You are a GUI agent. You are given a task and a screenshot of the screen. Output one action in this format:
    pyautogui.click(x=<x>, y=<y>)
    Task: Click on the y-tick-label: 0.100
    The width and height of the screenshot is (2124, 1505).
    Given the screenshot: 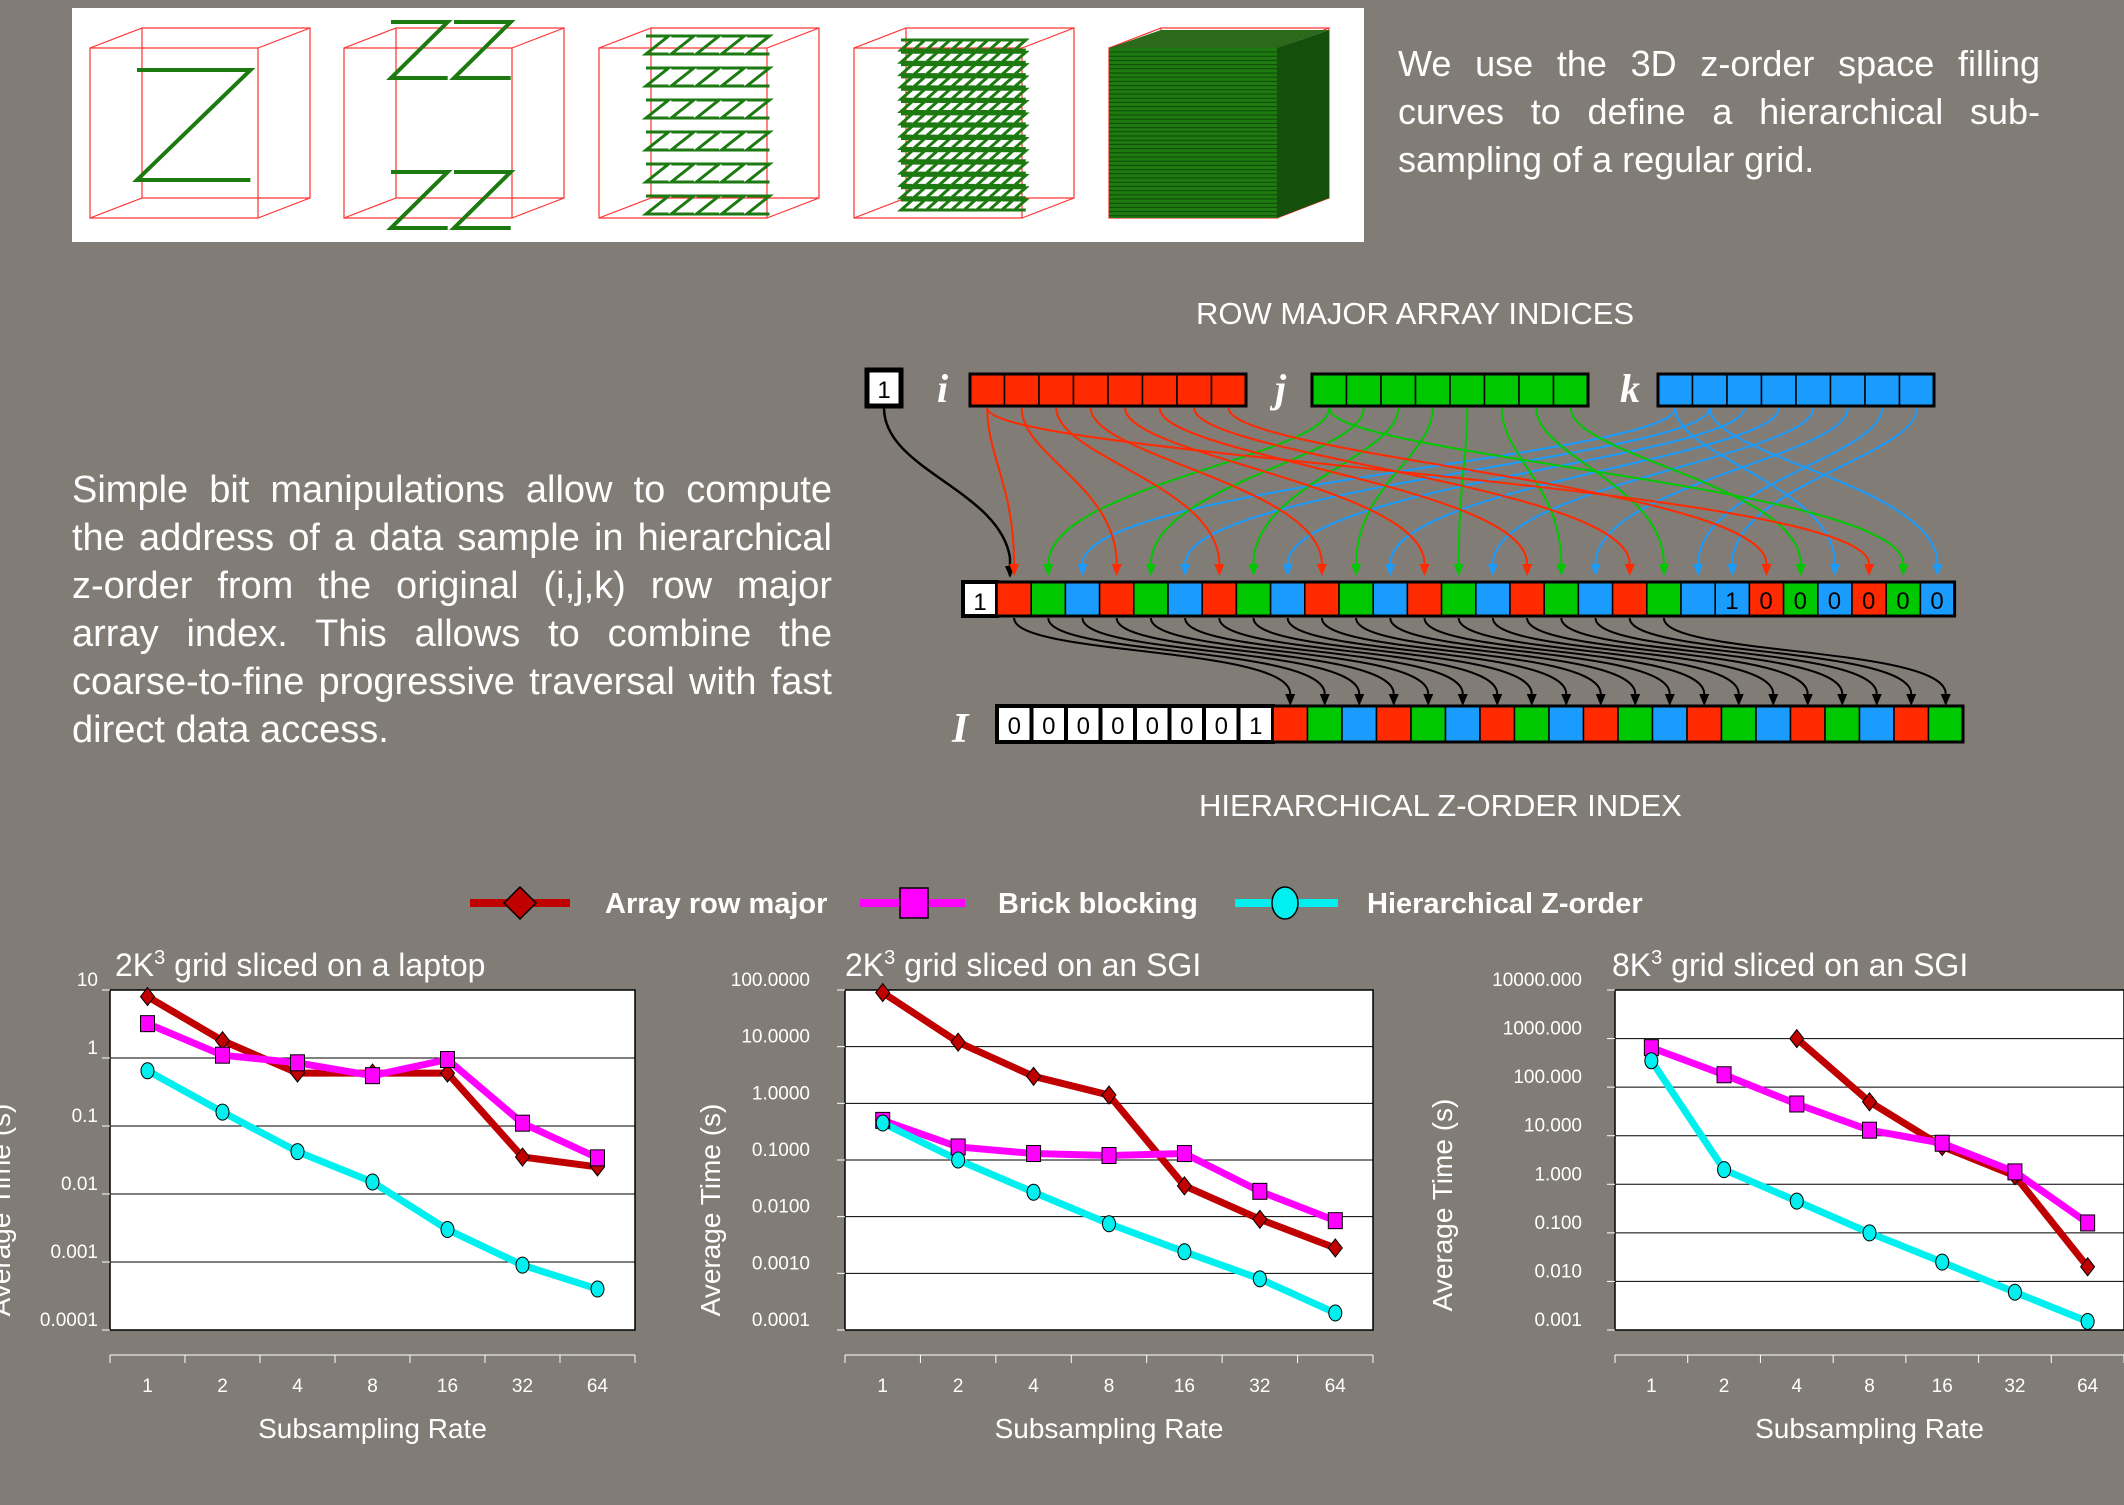 What is the action you would take?
    pyautogui.click(x=1558, y=1223)
    